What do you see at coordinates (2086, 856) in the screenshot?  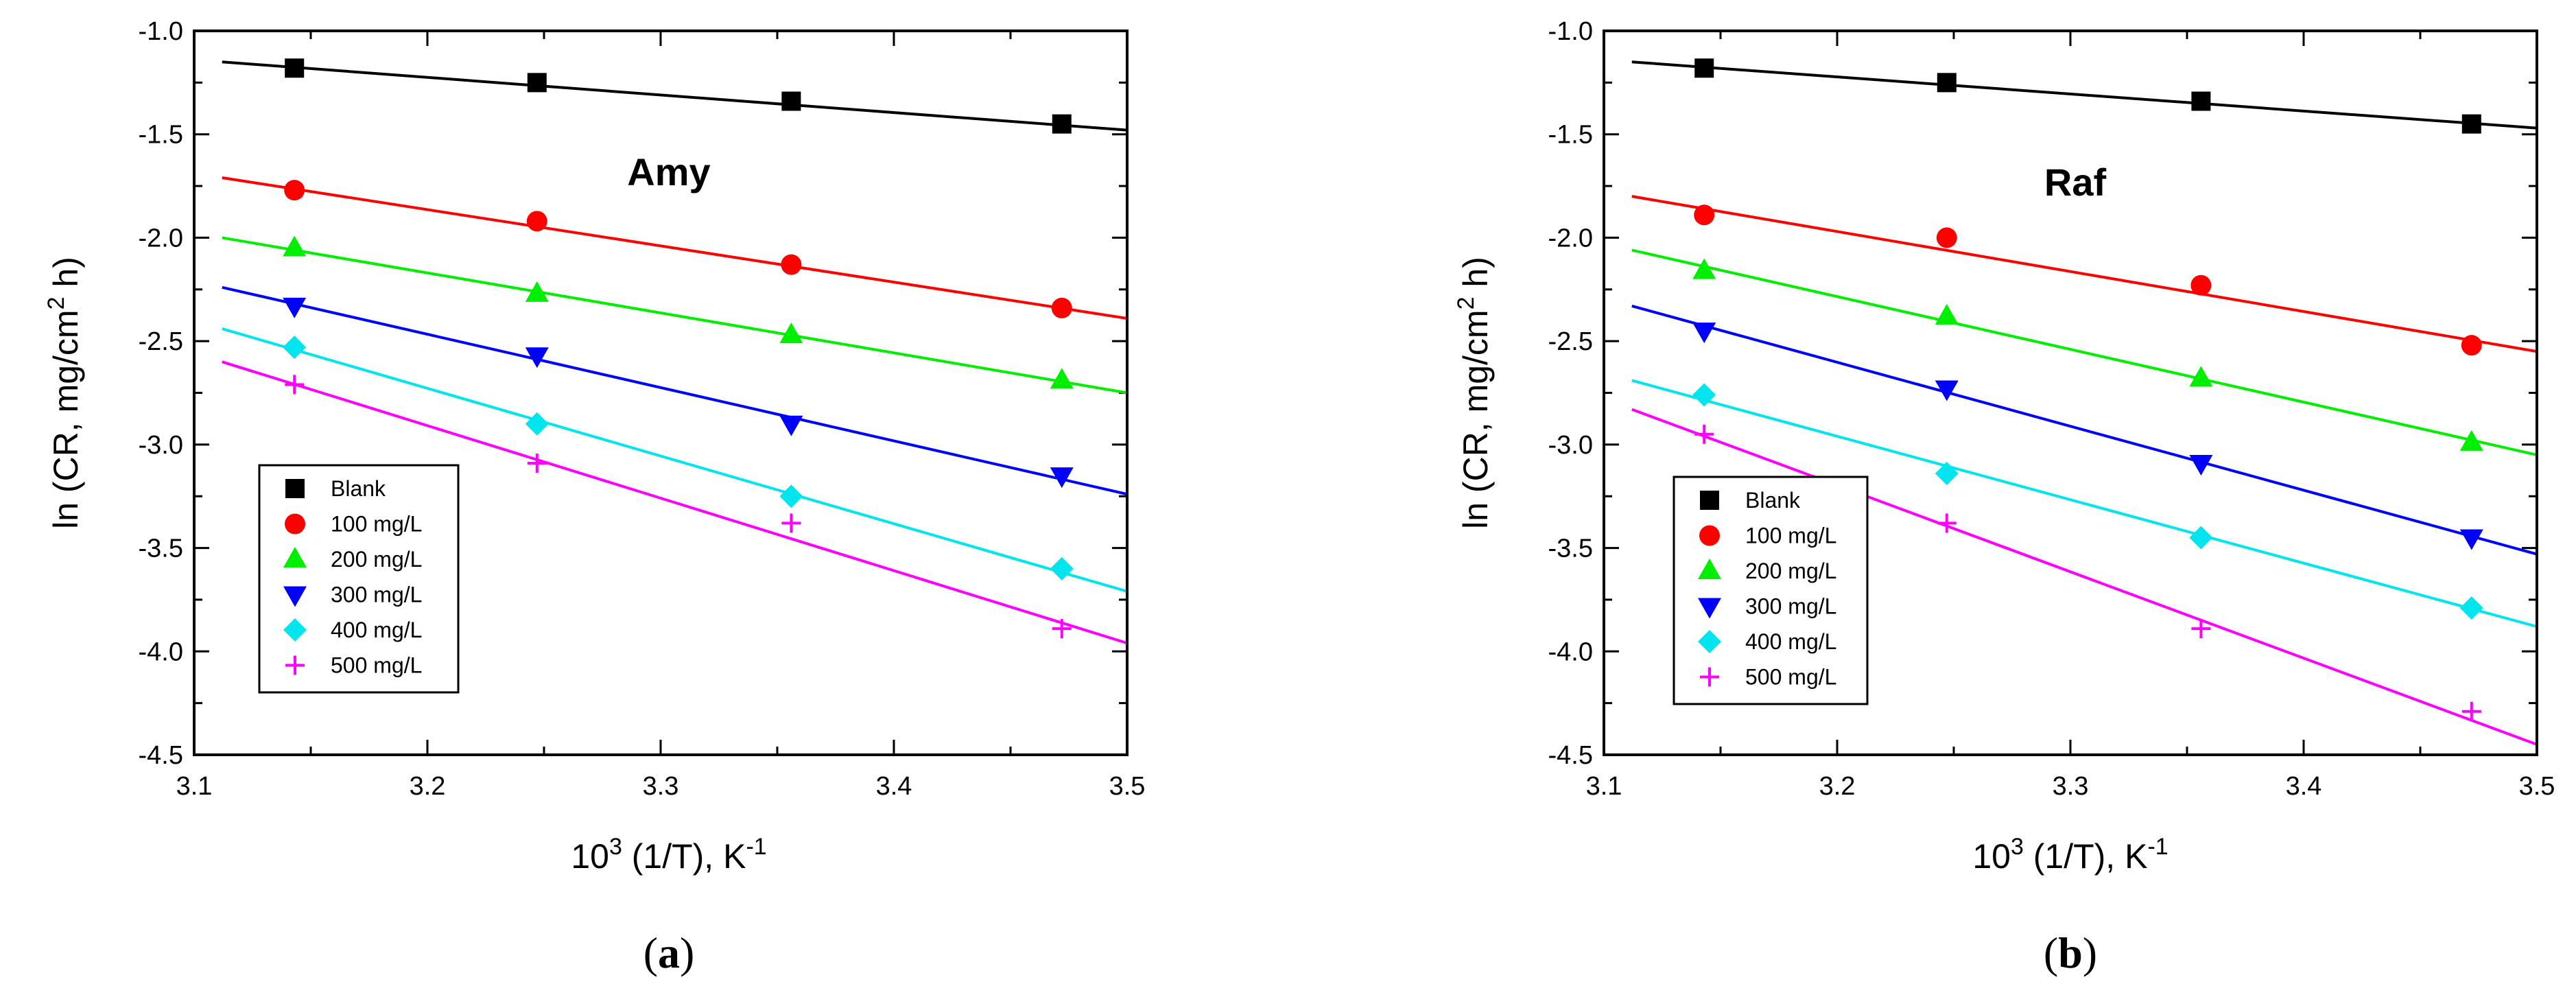 I see `x-axis-label-mid: (1/T), K` at bounding box center [2086, 856].